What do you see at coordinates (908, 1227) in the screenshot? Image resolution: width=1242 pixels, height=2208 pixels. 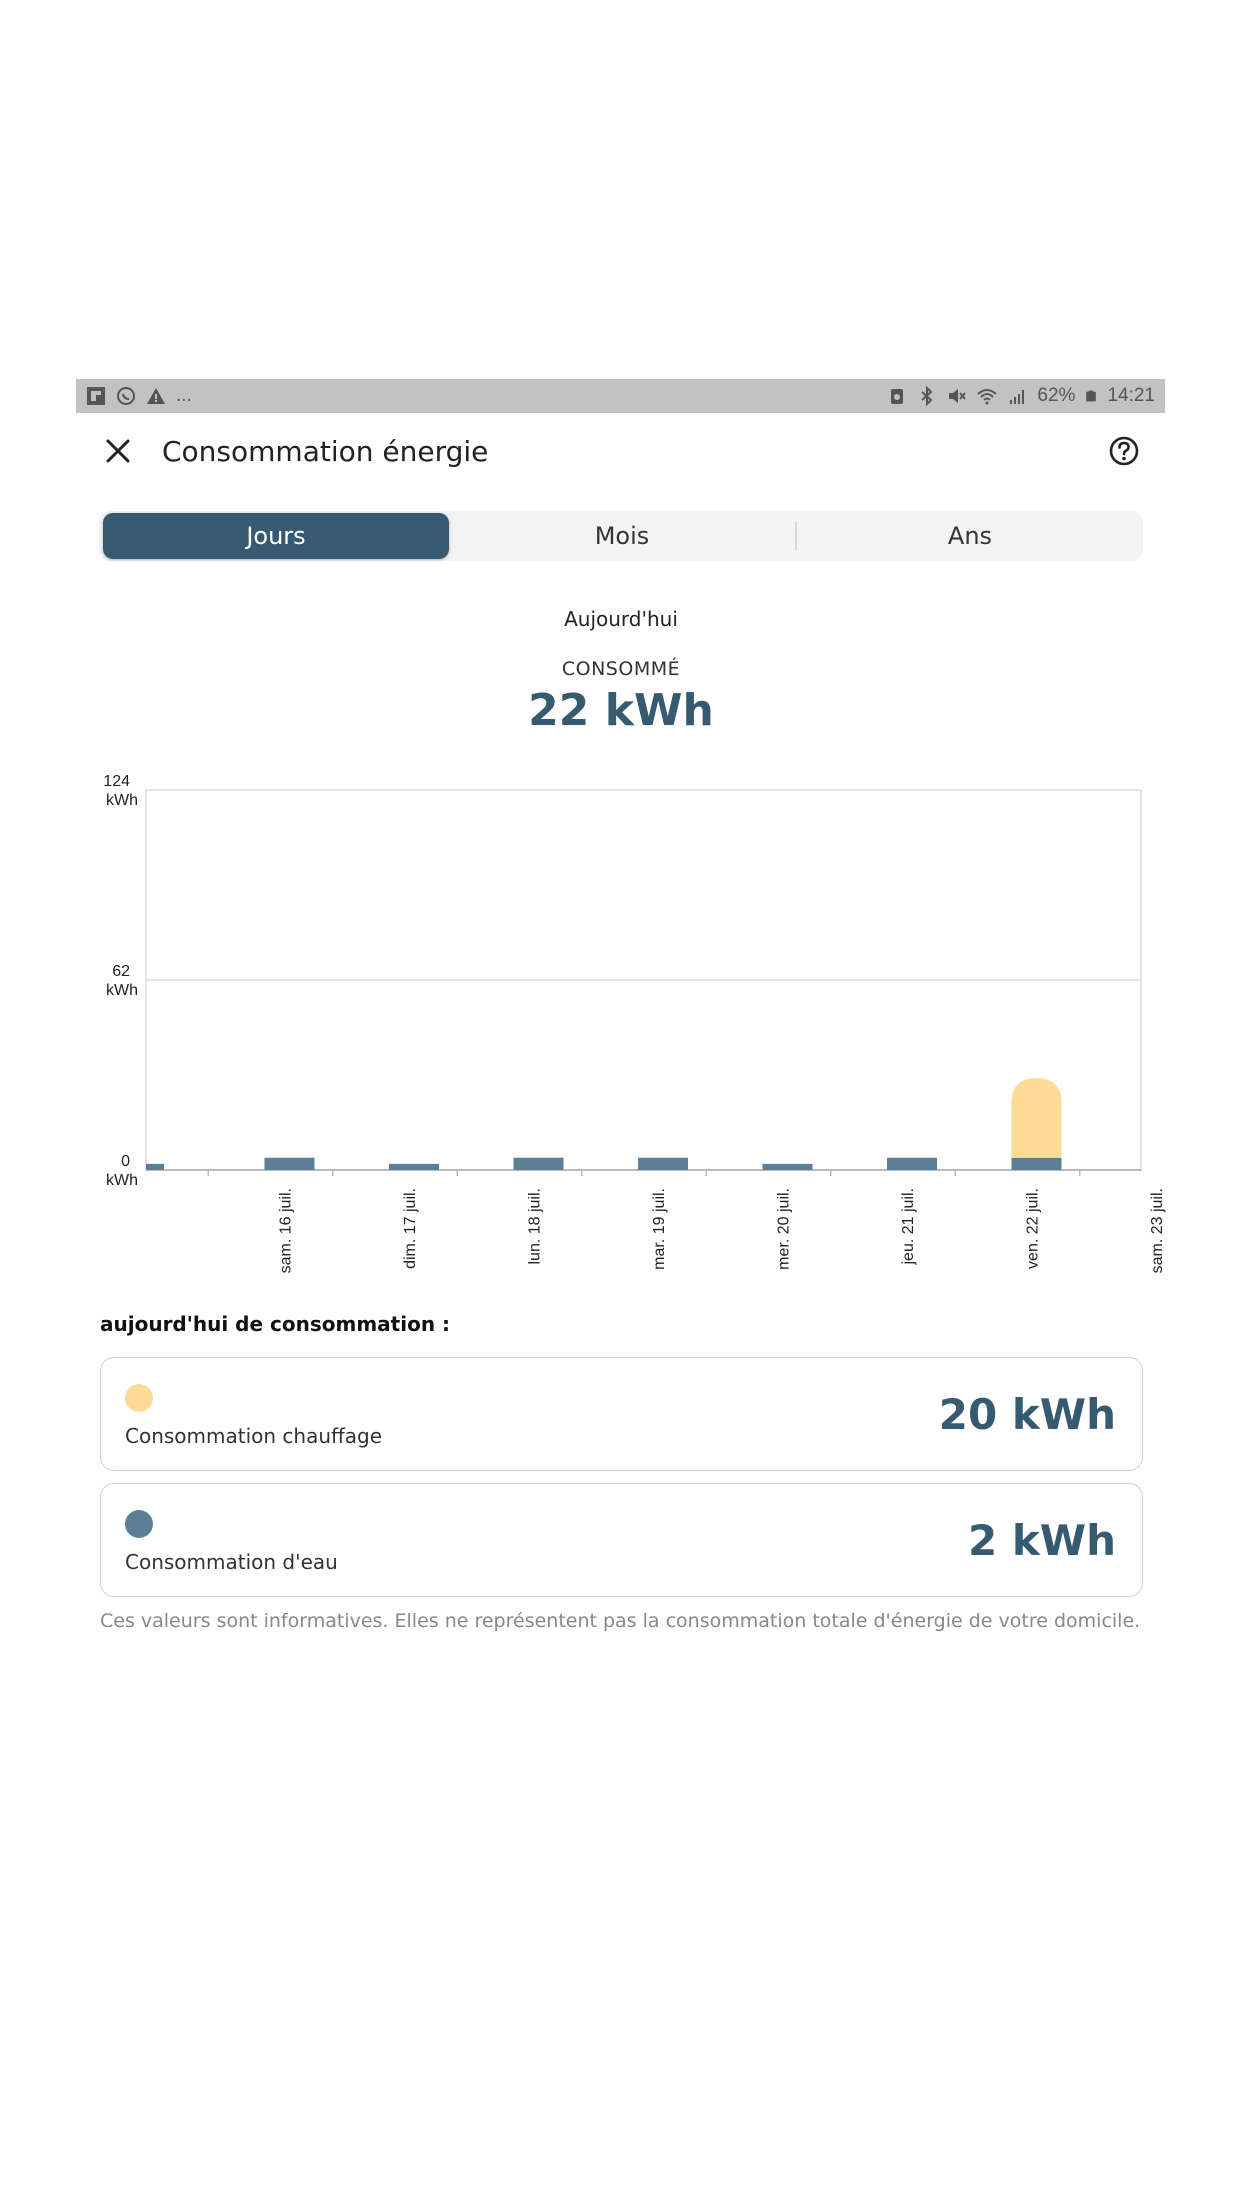 I see `x-tick-label: jeu. 21 juil.` at bounding box center [908, 1227].